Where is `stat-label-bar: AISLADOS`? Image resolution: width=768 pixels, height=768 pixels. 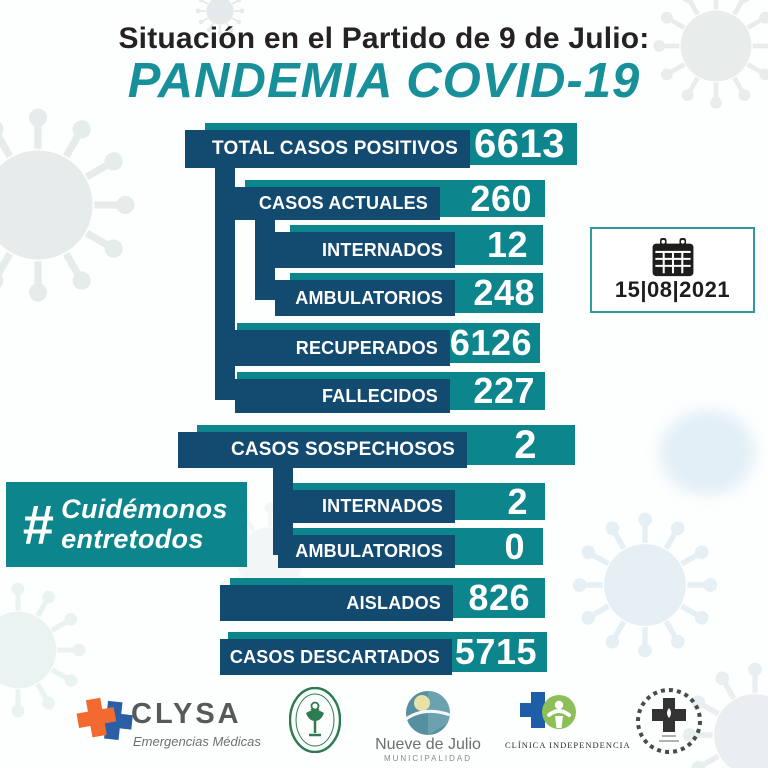 stat-label-bar: AISLADOS is located at coordinates (336, 603).